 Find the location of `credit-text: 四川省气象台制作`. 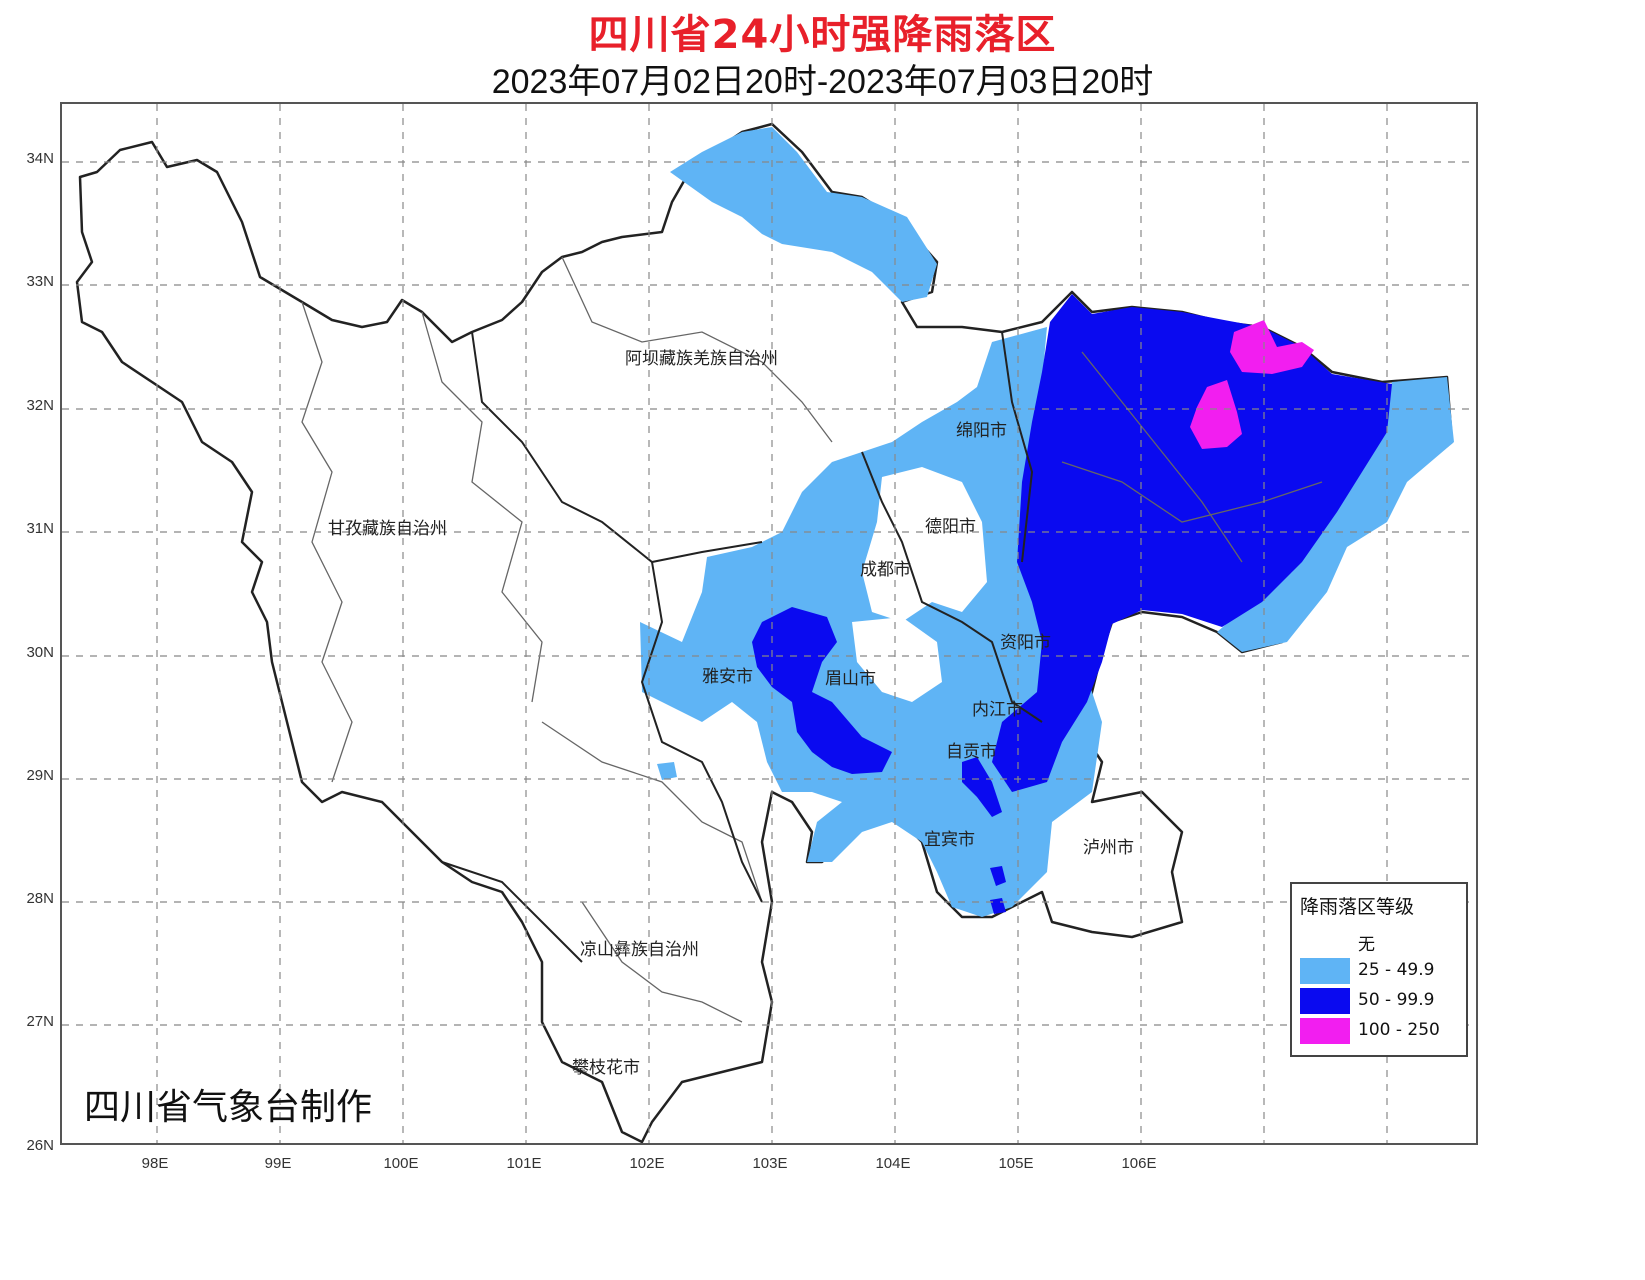

credit-text: 四川省气象台制作 is located at coordinates (228, 1107).